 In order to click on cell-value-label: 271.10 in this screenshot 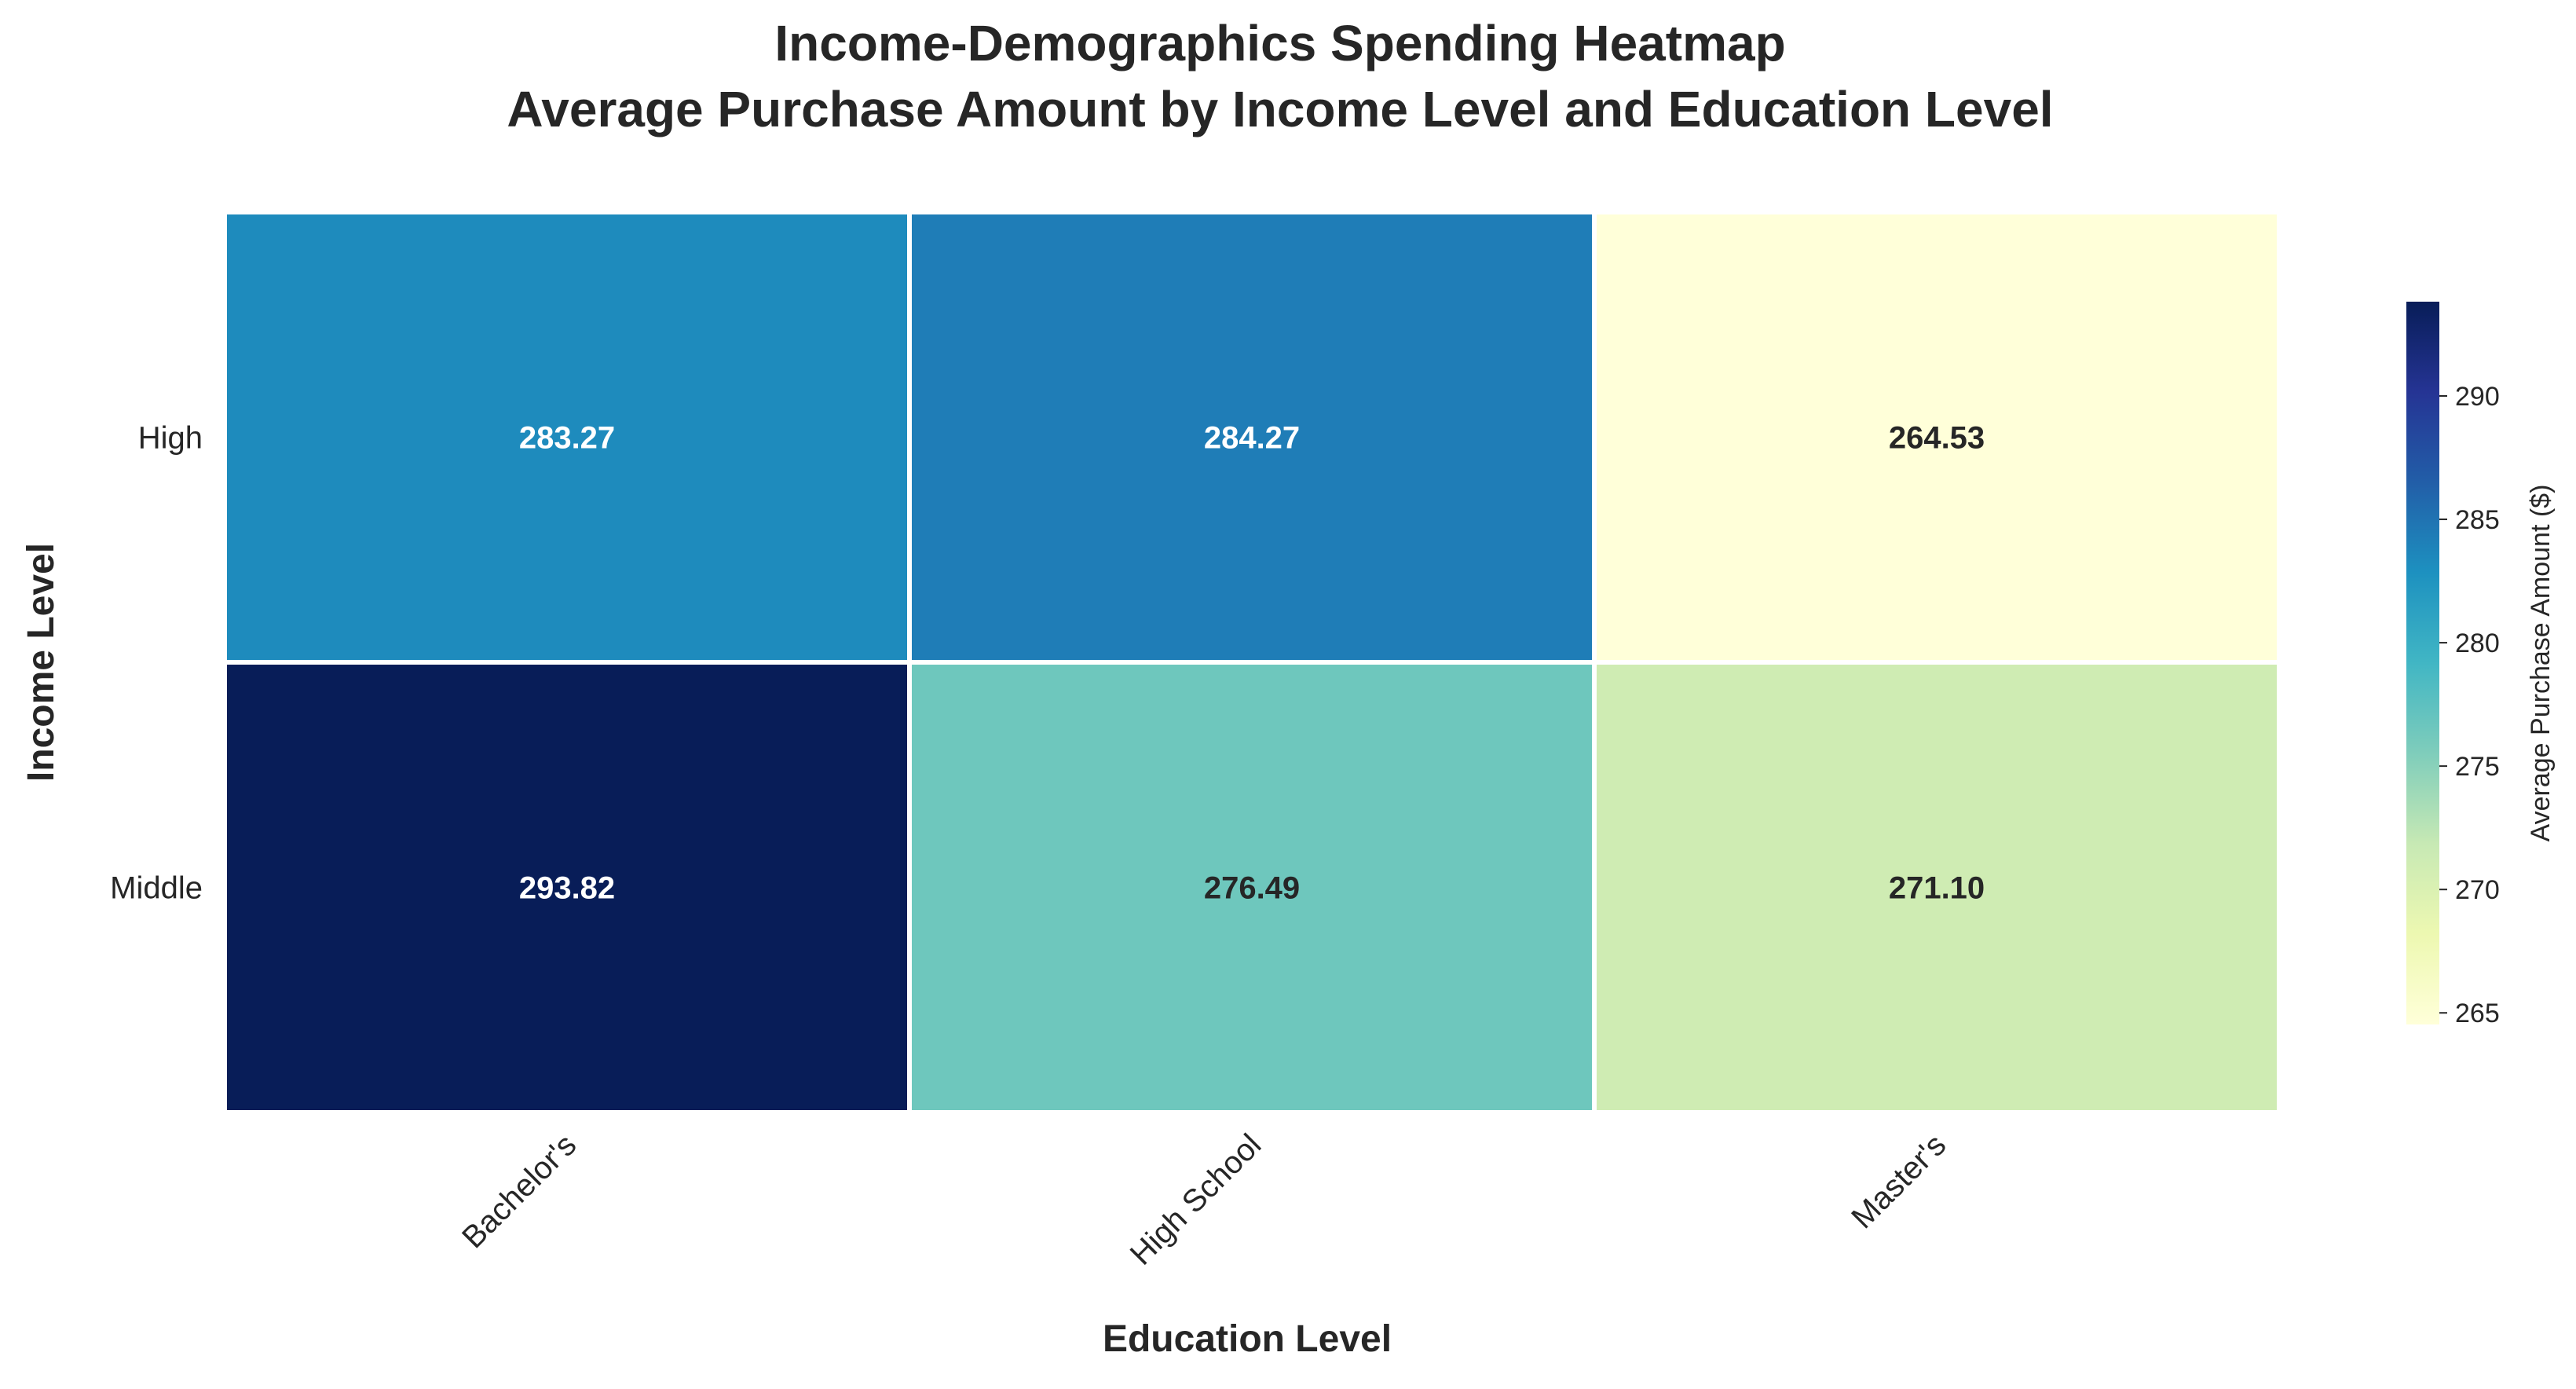, I will do `click(1937, 888)`.